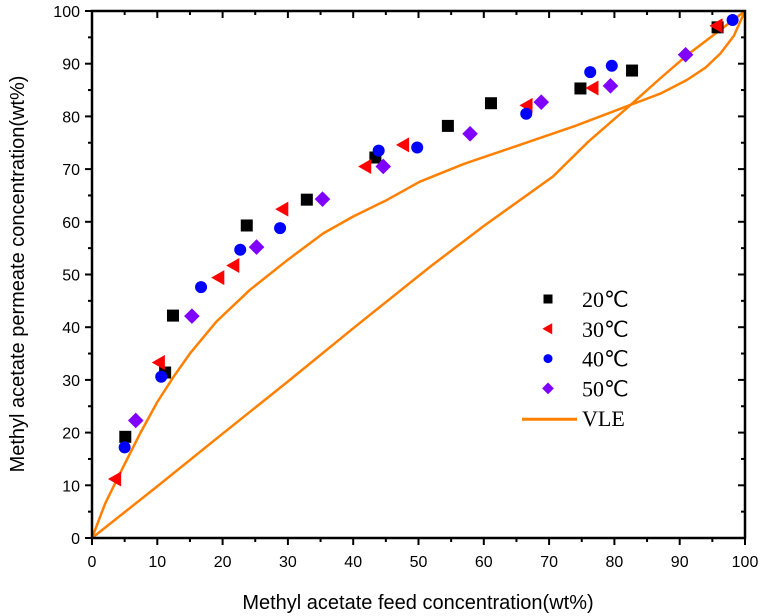 This screenshot has height=616, width=776. Describe the element at coordinates (484, 562) in the screenshot. I see `x-tick-label: 60` at that location.